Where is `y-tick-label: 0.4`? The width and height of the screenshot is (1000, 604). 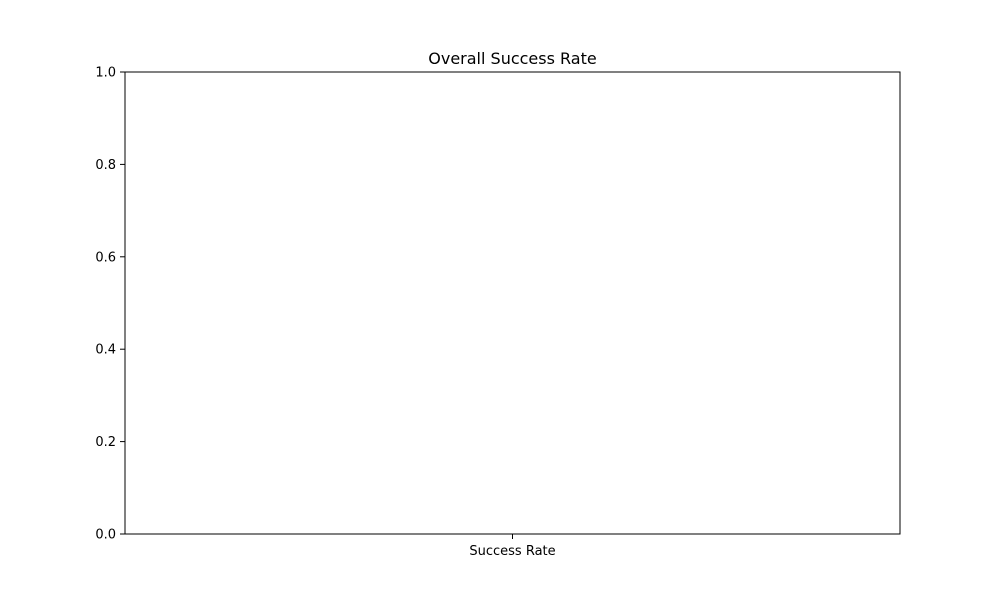 y-tick-label: 0.4 is located at coordinates (105, 350).